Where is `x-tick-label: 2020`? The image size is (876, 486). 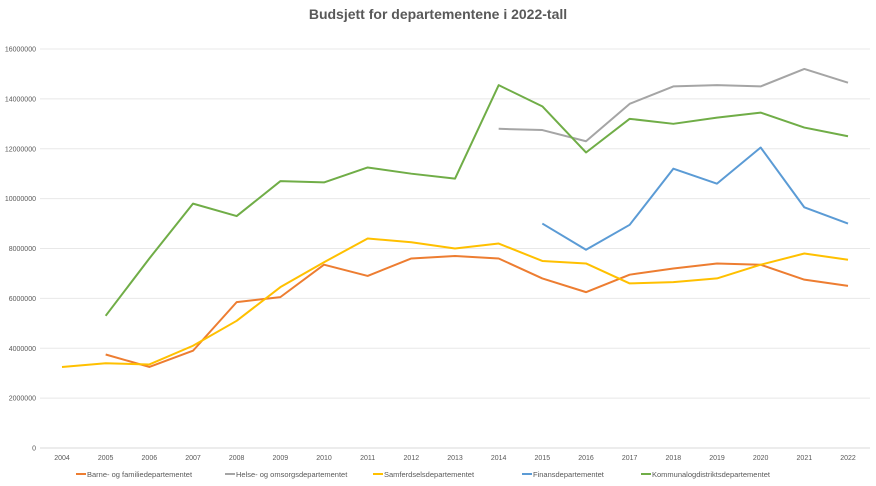 x-tick-label: 2020 is located at coordinates (761, 458).